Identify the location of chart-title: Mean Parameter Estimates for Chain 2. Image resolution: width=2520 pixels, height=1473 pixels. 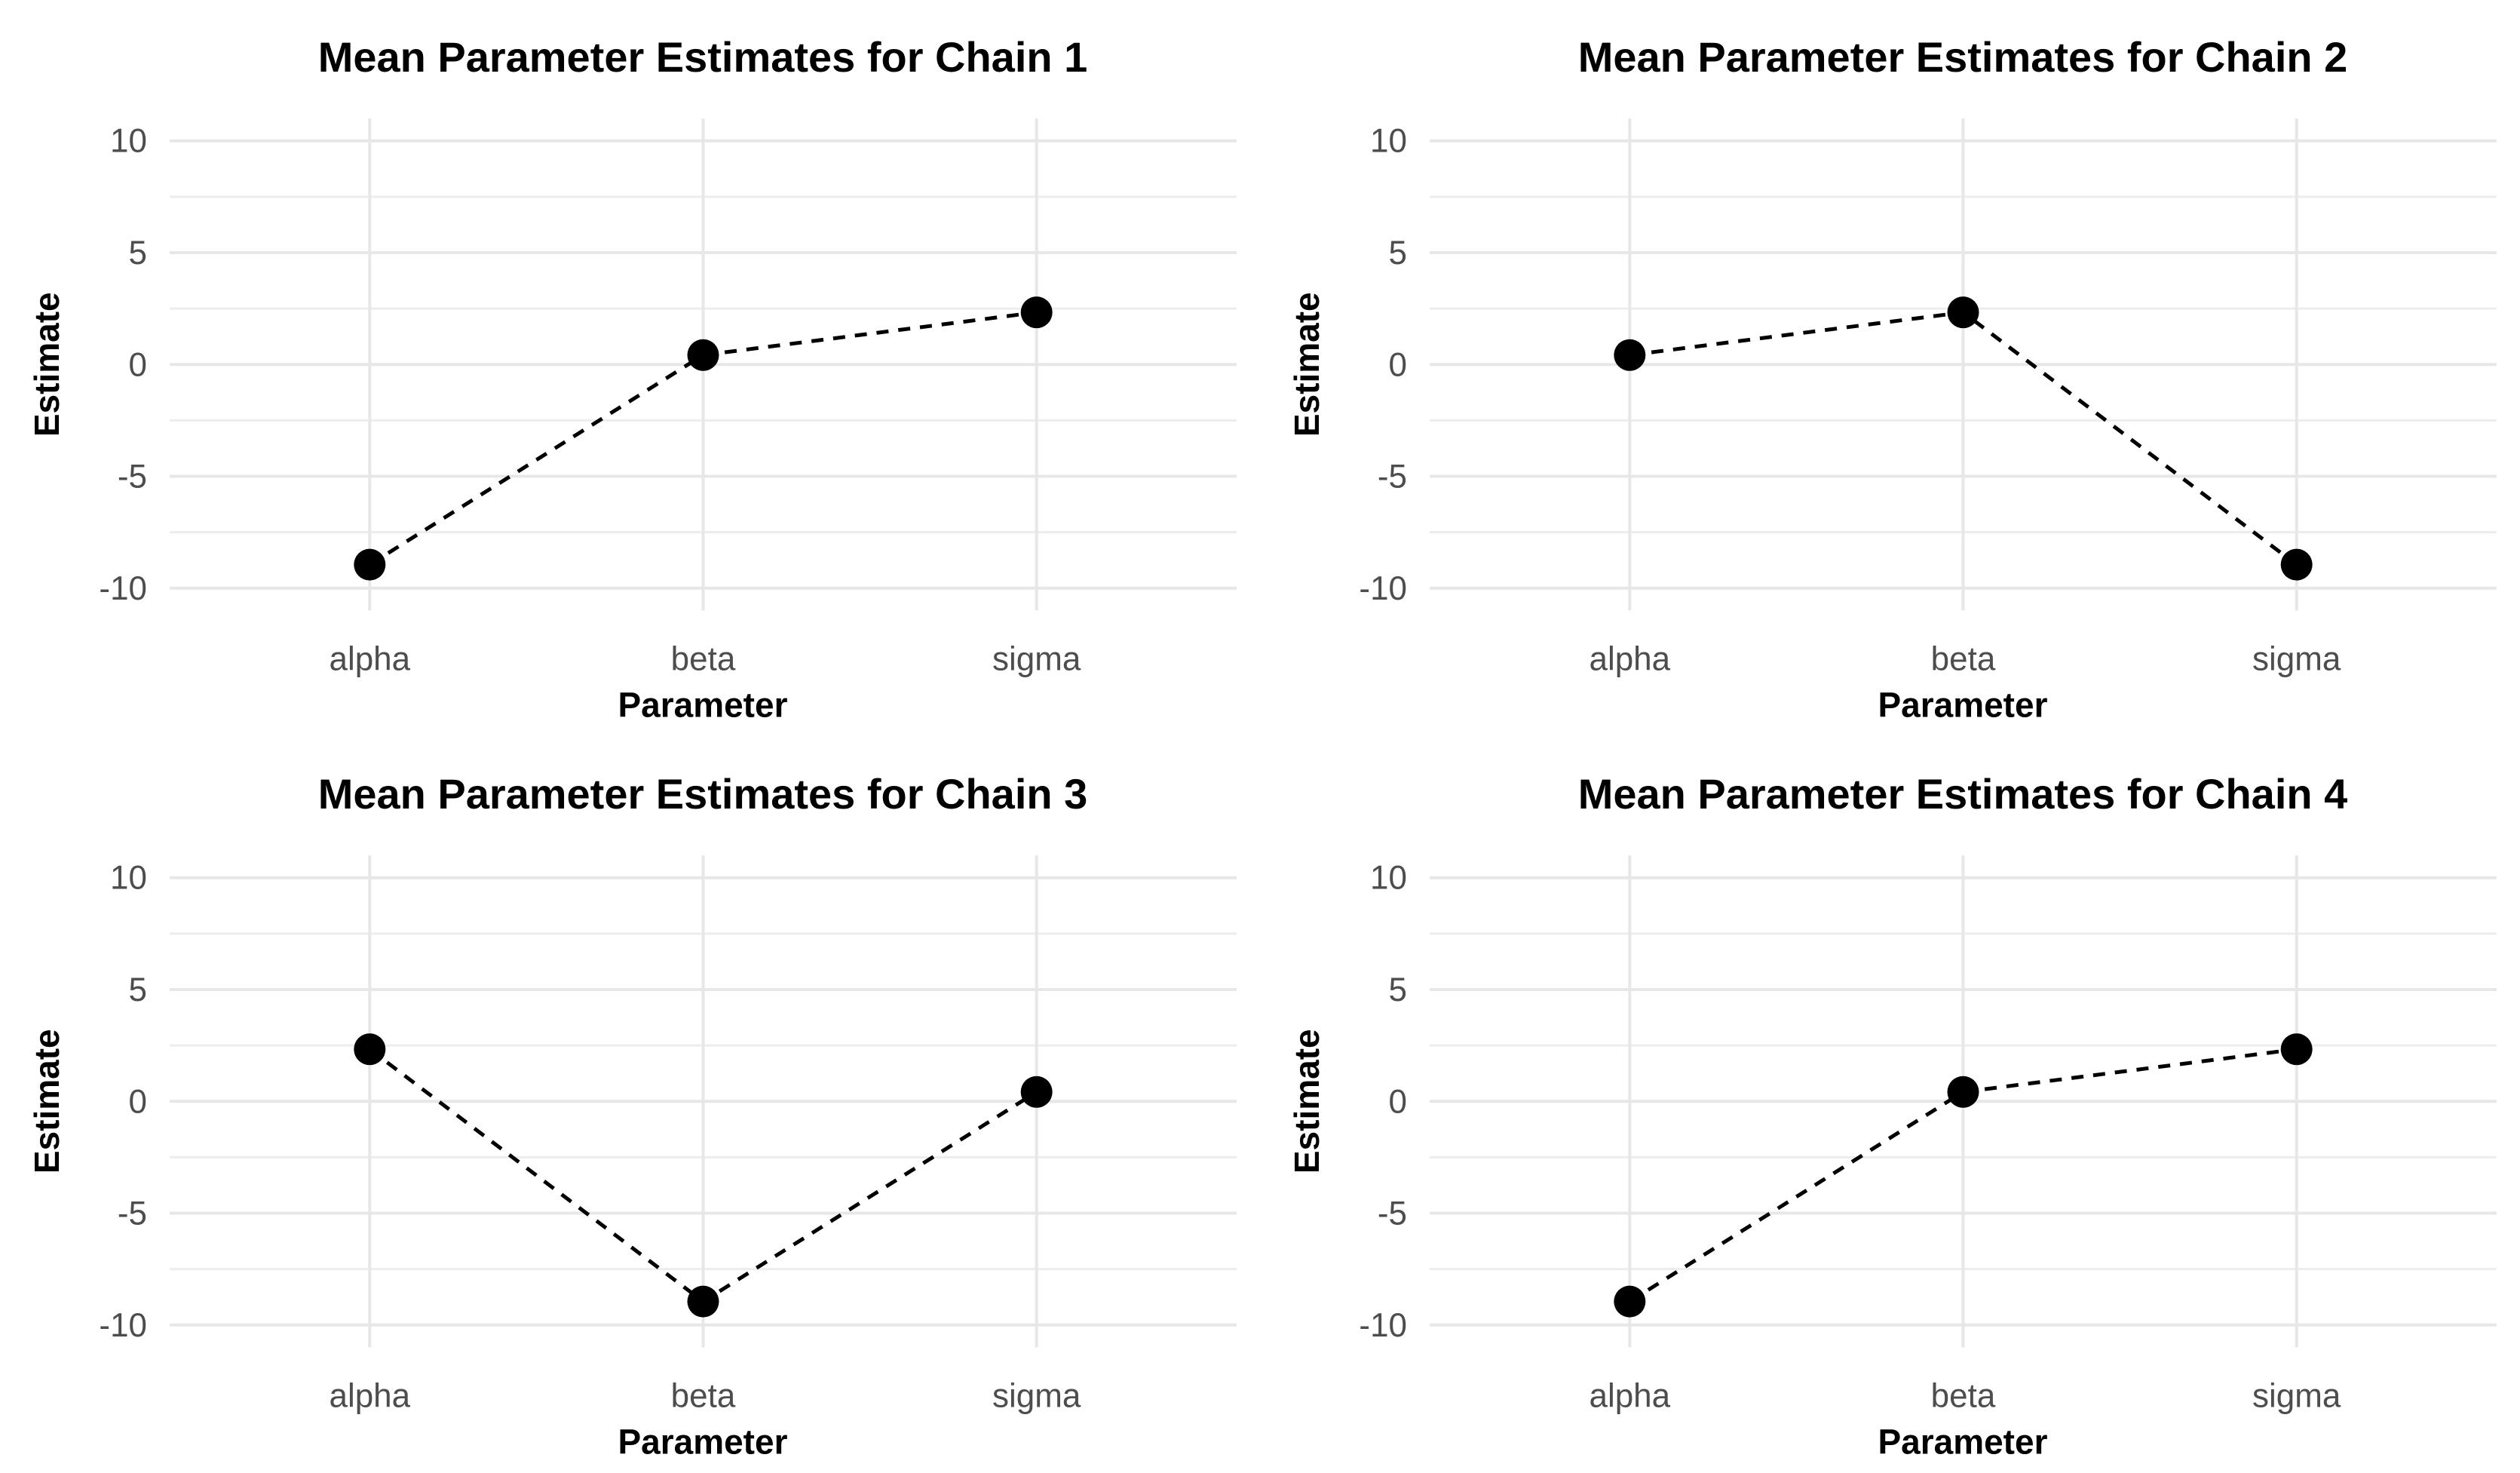
(1963, 57).